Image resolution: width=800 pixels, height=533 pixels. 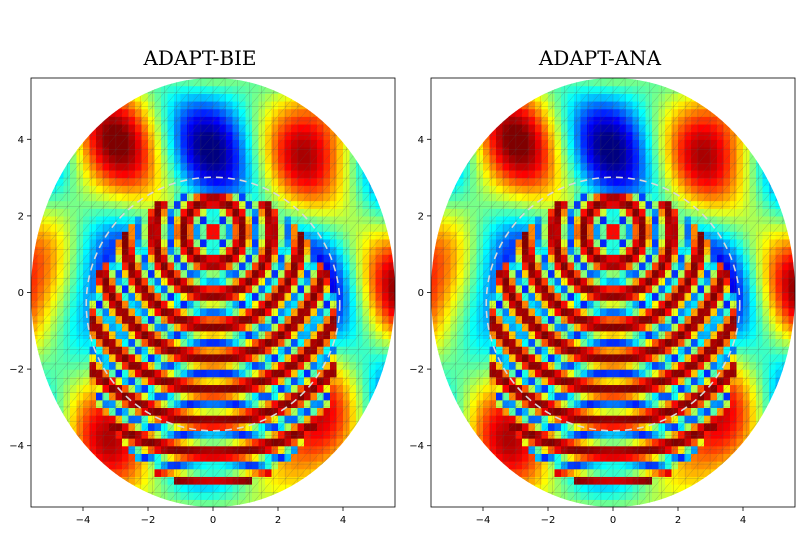 I want to click on panel-title: ADAPT-ANA, so click(x=600, y=58).